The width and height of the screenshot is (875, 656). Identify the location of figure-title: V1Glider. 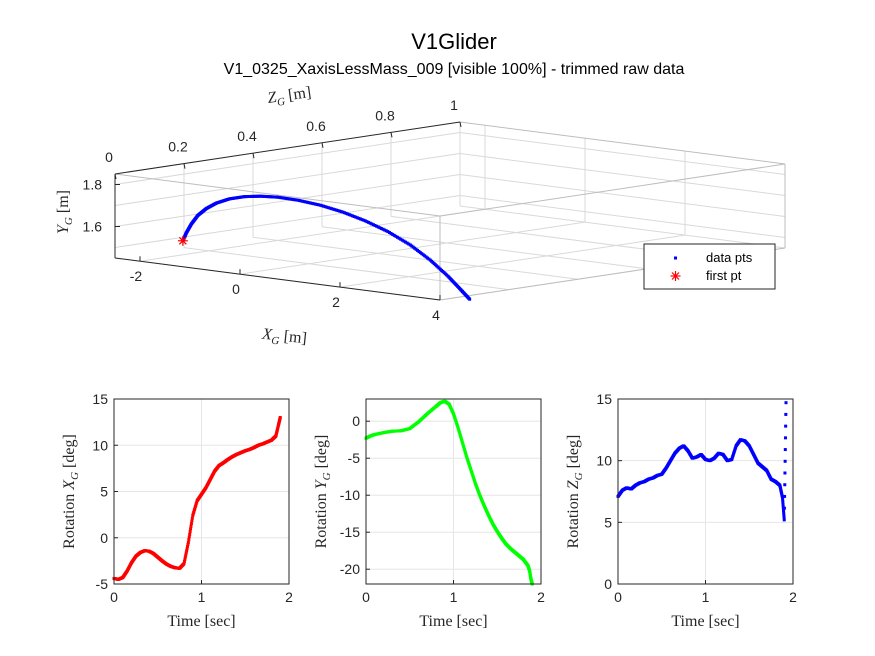
(454, 41).